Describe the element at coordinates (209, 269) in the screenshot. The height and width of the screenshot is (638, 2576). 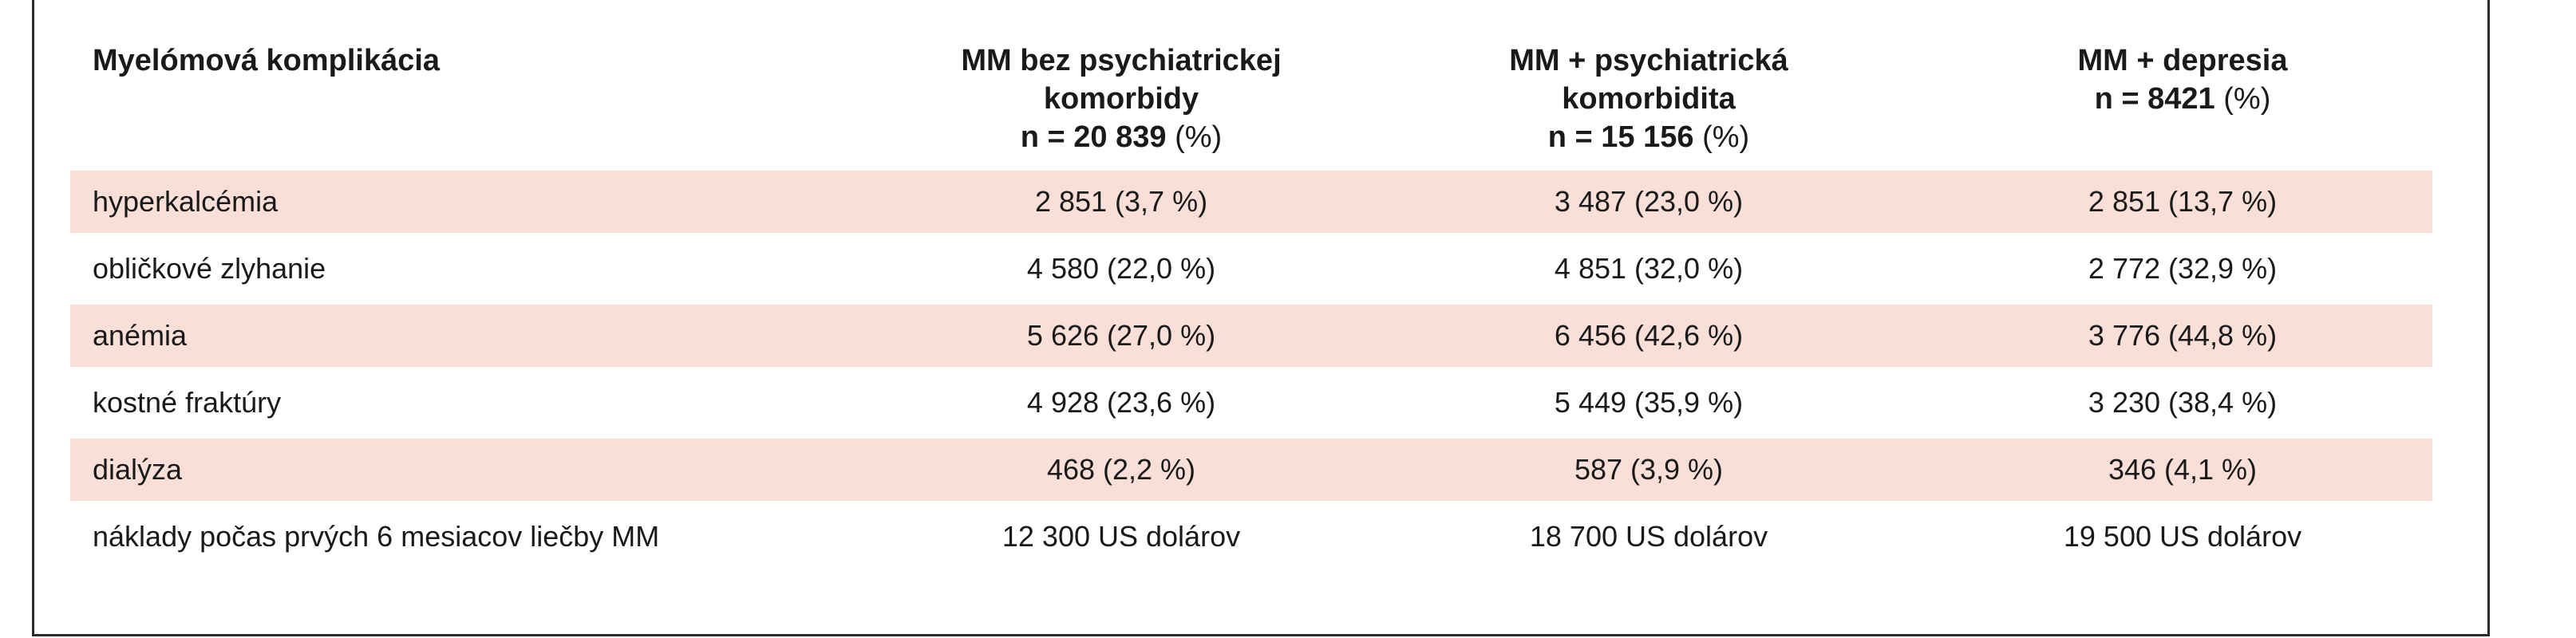
I see `row-label: obličkové zlyhanie` at that location.